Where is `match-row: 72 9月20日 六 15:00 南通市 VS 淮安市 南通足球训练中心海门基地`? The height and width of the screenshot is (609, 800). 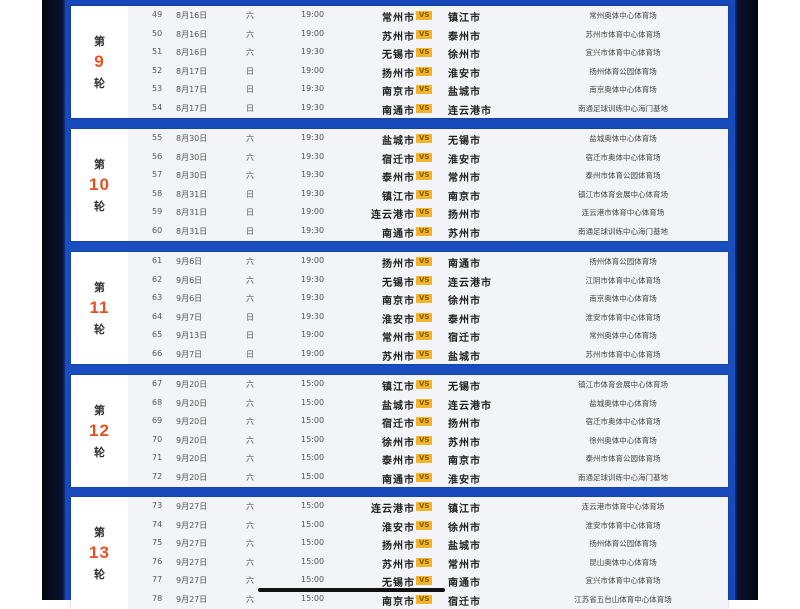
match-row: 72 9月20日 六 15:00 南通市 VS 淮安市 南通足球训练中心海门基地 is located at coordinates (428, 477).